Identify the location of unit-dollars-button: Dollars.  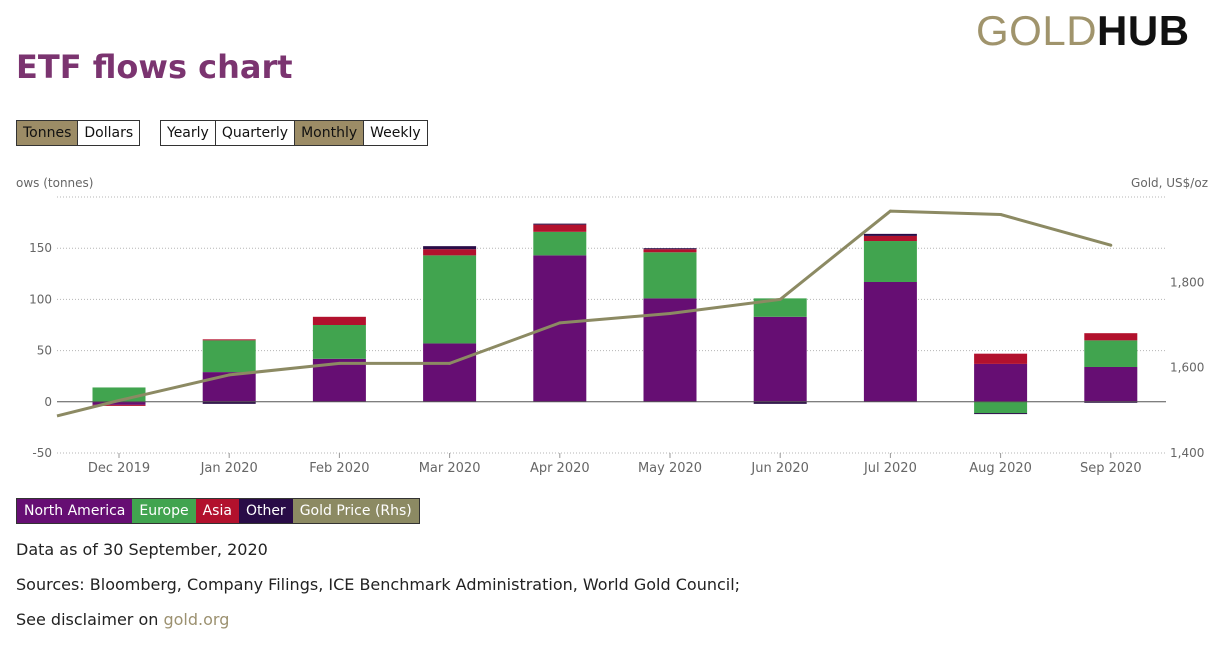
(109, 133).